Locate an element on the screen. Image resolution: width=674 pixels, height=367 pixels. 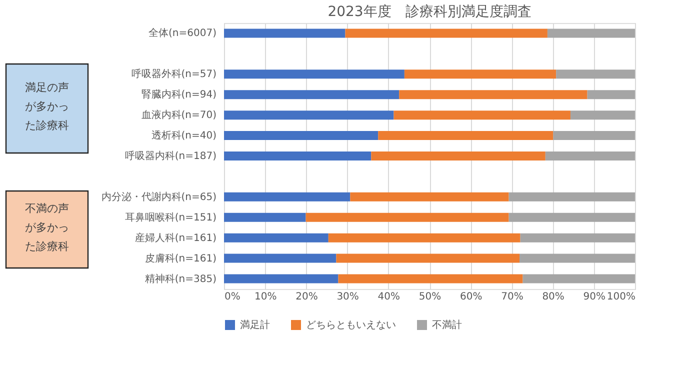
y-tick-label: 血液内科(n=70) is located at coordinates (179, 115).